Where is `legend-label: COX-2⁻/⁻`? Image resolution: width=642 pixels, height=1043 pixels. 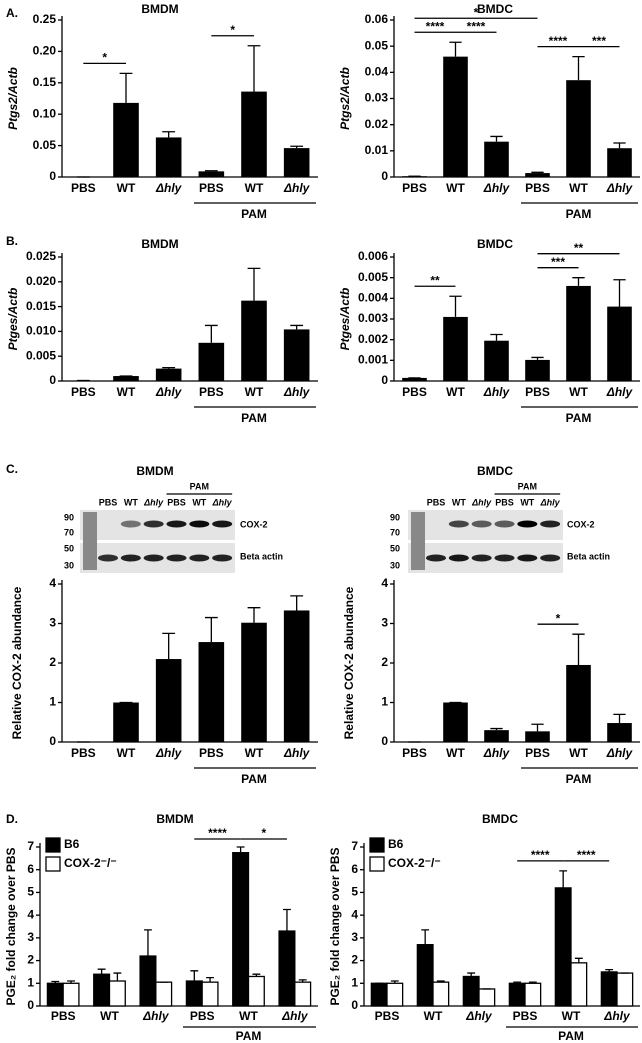
legend-label: COX-2⁻/⁻ is located at coordinates (414, 863).